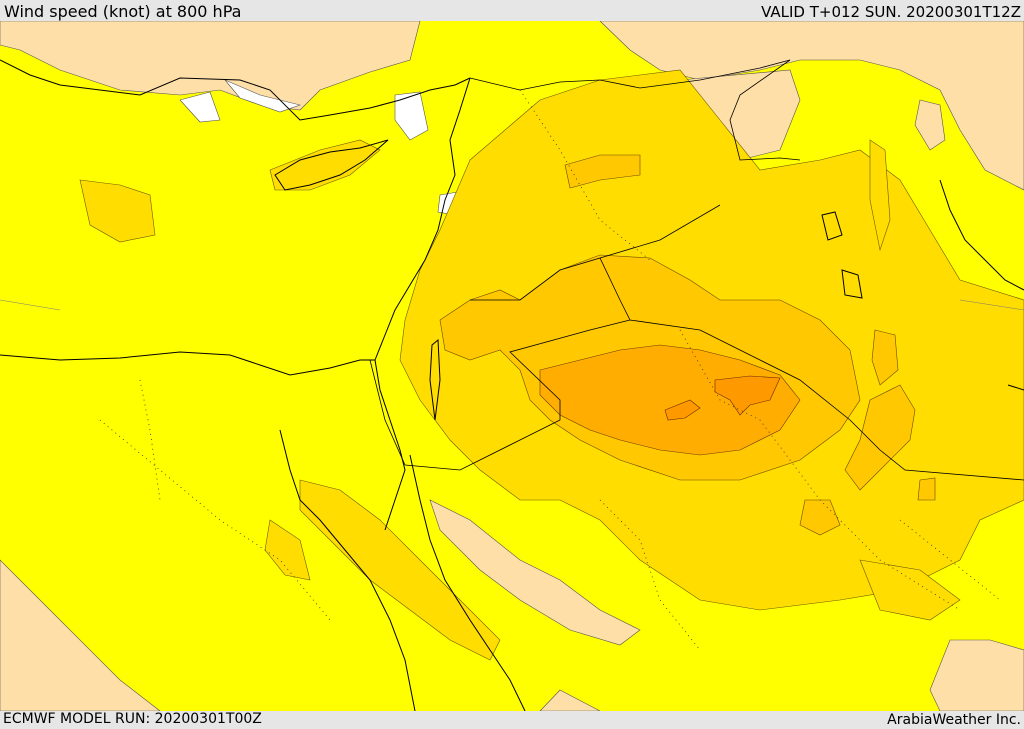  What do you see at coordinates (954, 720) in the screenshot?
I see `credit-text: ArabiaWeather Inc.` at bounding box center [954, 720].